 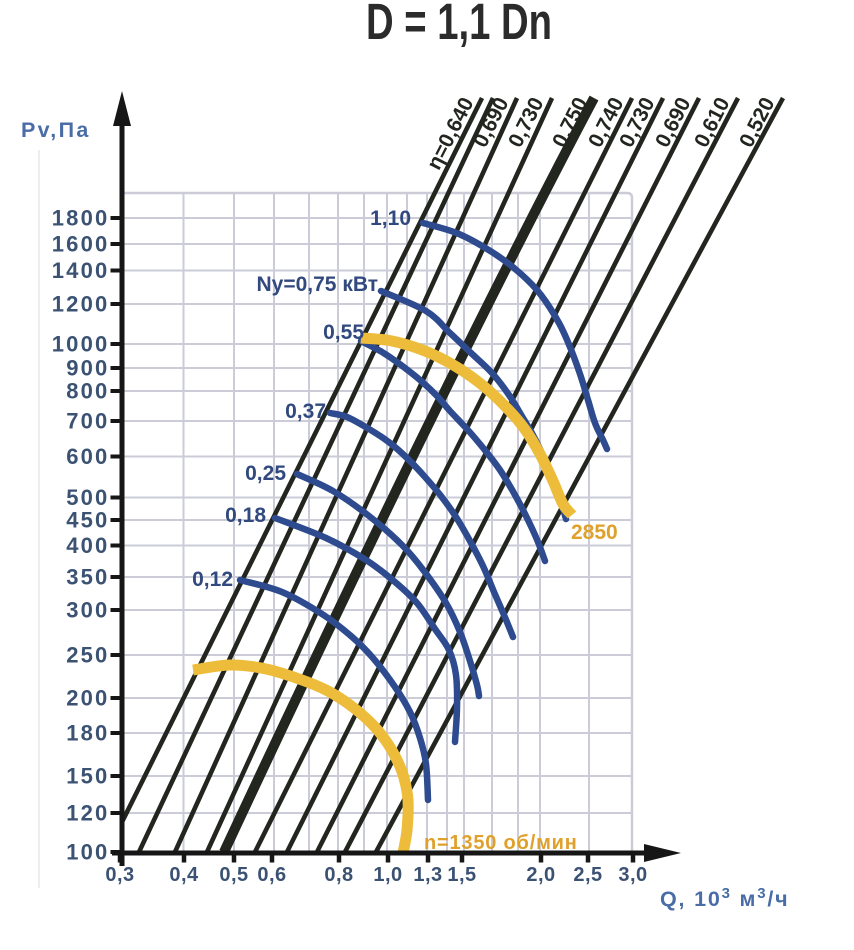 I want to click on svg-text: 800, so click(x=87, y=391).